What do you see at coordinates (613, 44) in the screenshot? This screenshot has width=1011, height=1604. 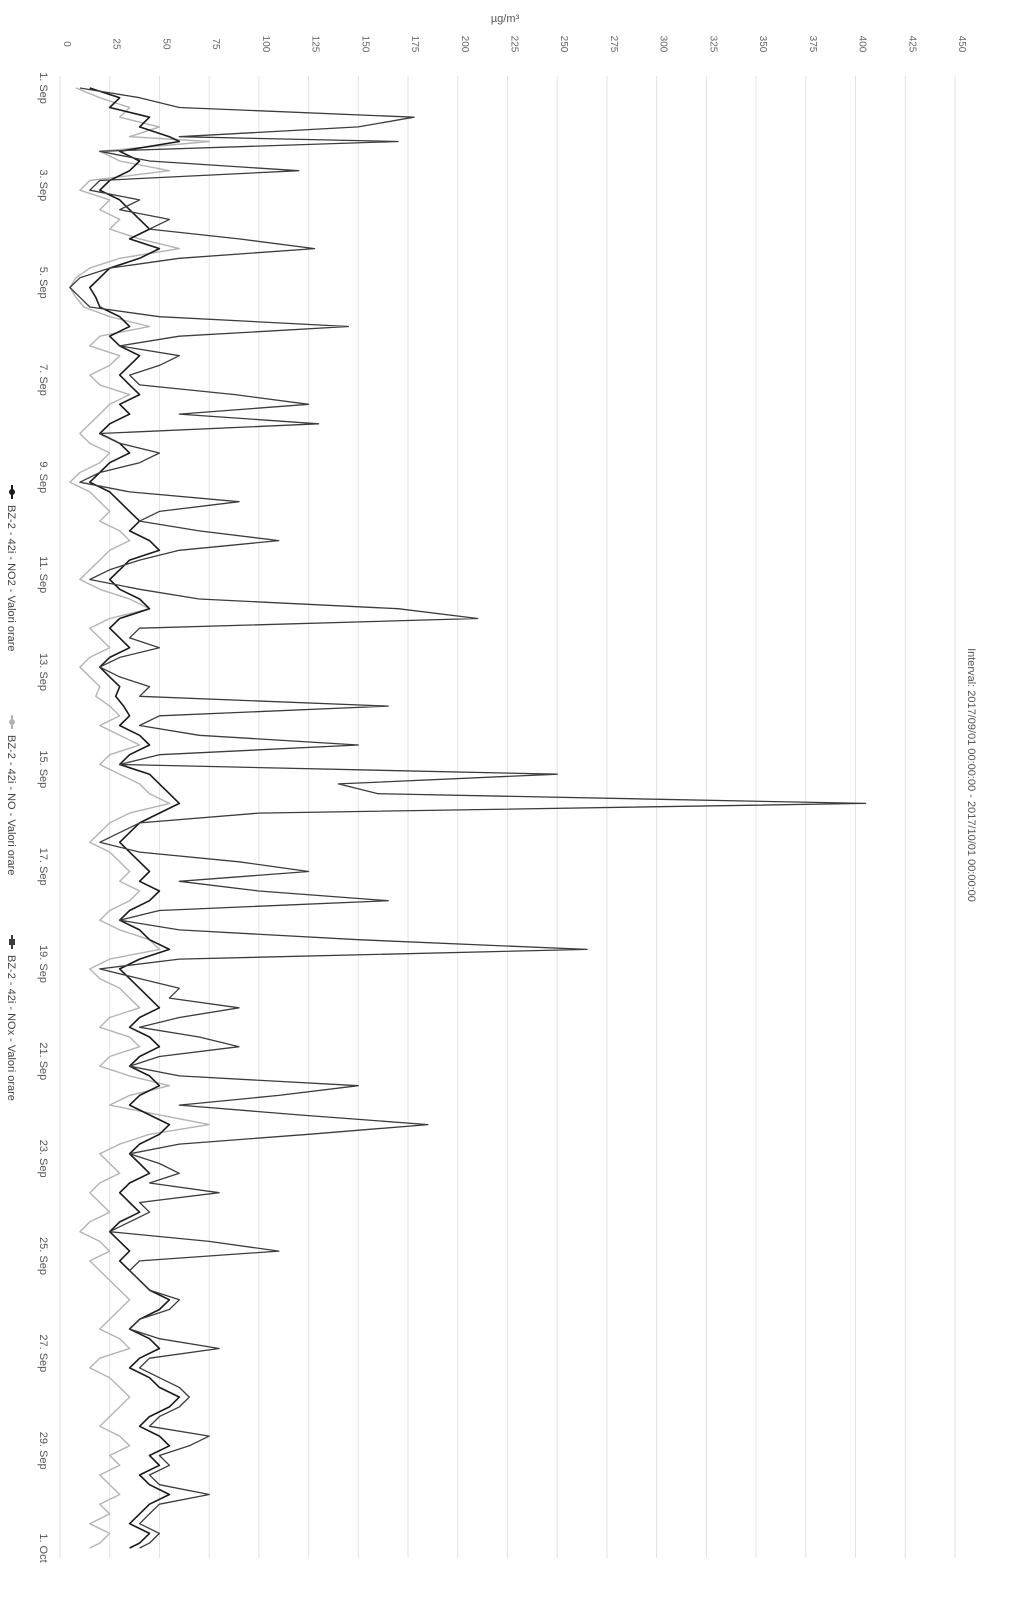 I see `value-tick-275: 275` at bounding box center [613, 44].